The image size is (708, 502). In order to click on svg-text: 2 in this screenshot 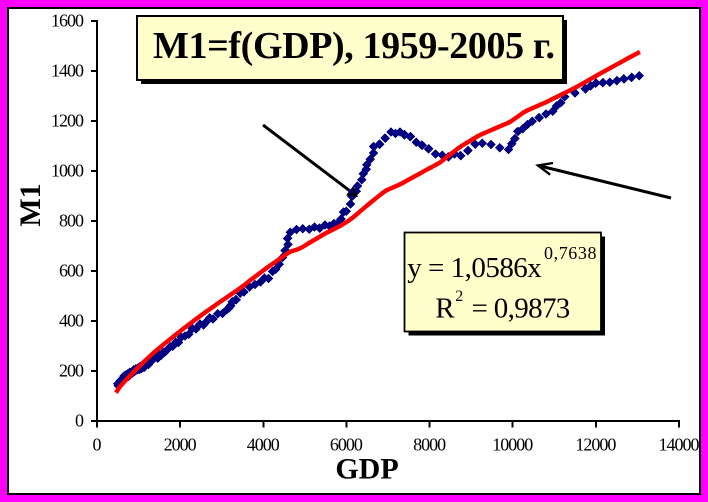, I will do `click(459, 296)`.